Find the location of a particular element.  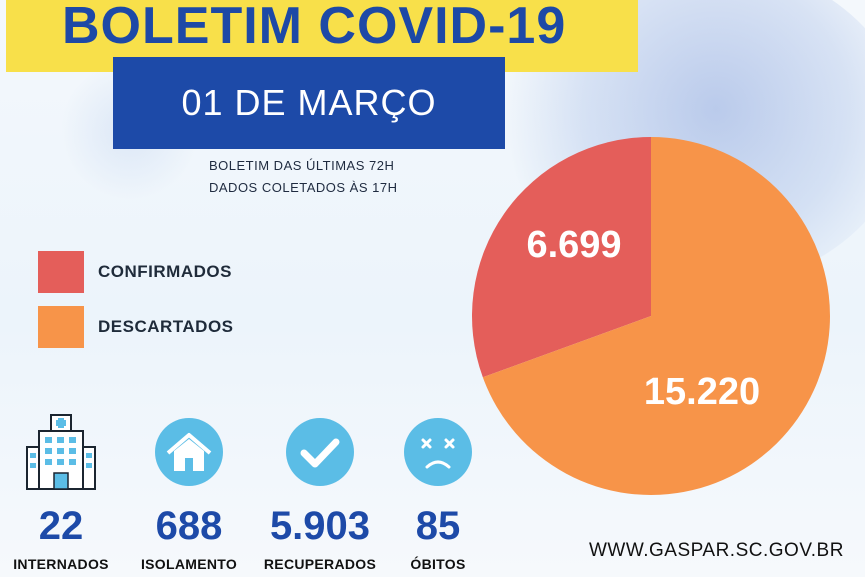

date-banner: 01 DE MARÇO is located at coordinates (309, 103).